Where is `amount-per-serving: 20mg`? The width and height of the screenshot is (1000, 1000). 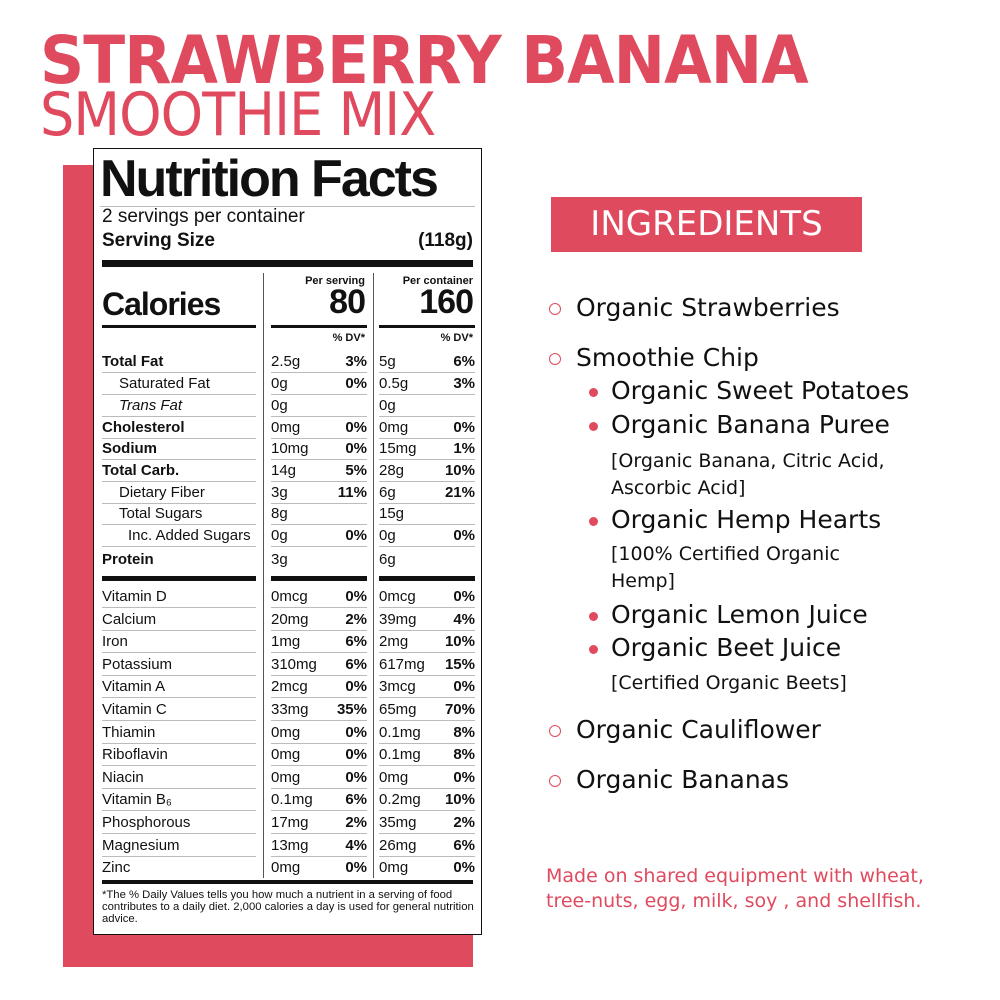
amount-per-serving: 20mg is located at coordinates (290, 619).